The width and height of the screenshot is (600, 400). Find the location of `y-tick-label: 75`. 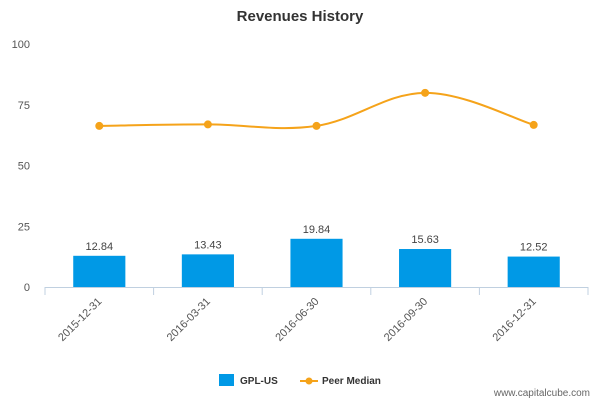

y-tick-label: 75 is located at coordinates (24, 106).